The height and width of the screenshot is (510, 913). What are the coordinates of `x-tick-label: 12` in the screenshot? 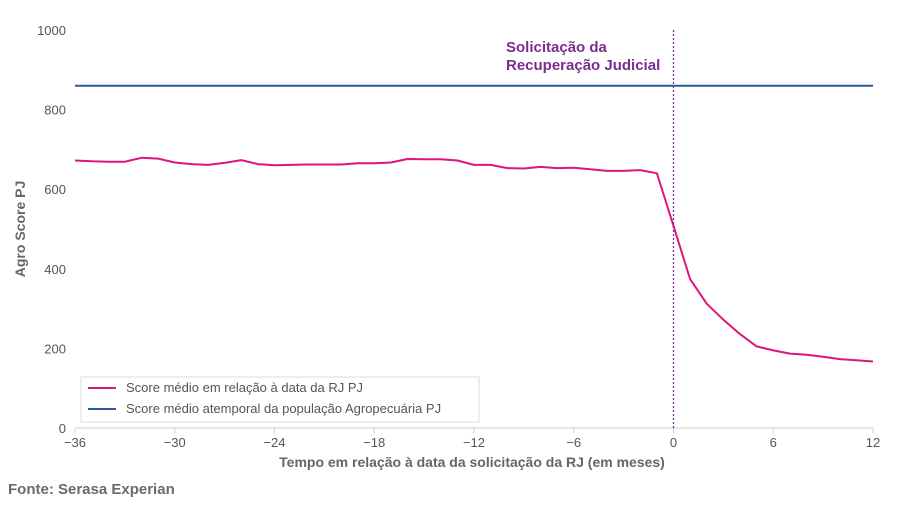 It's located at (873, 442).